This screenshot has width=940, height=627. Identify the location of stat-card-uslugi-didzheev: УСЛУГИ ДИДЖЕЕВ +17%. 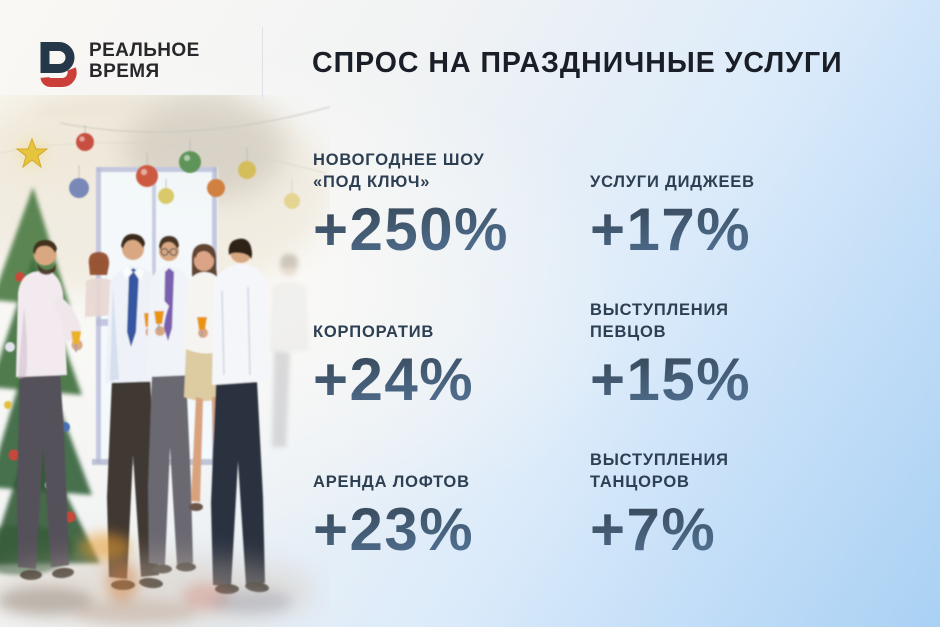
(745, 185).